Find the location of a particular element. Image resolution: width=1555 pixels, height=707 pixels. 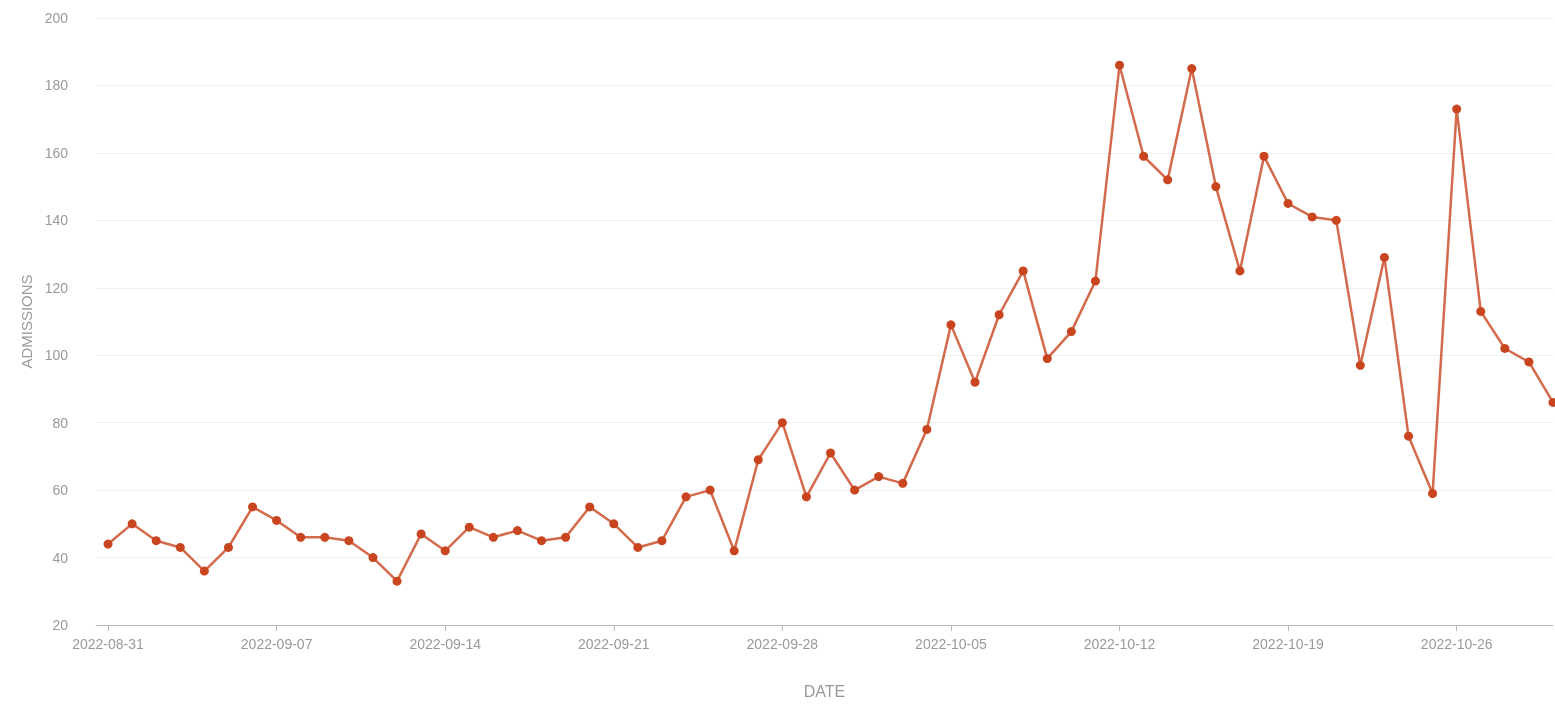

x-tick-label: 2022-08-31 is located at coordinates (108, 644).